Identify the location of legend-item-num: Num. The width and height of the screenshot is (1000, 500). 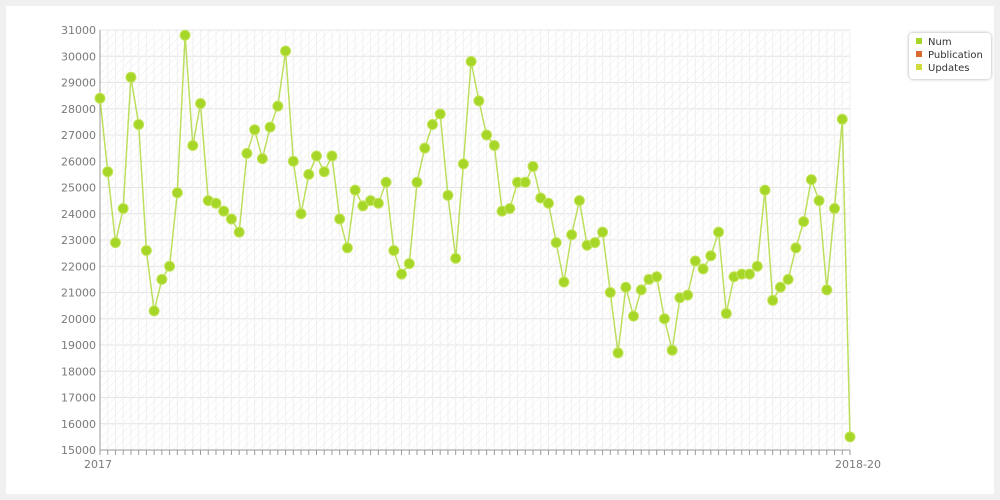
(934, 43).